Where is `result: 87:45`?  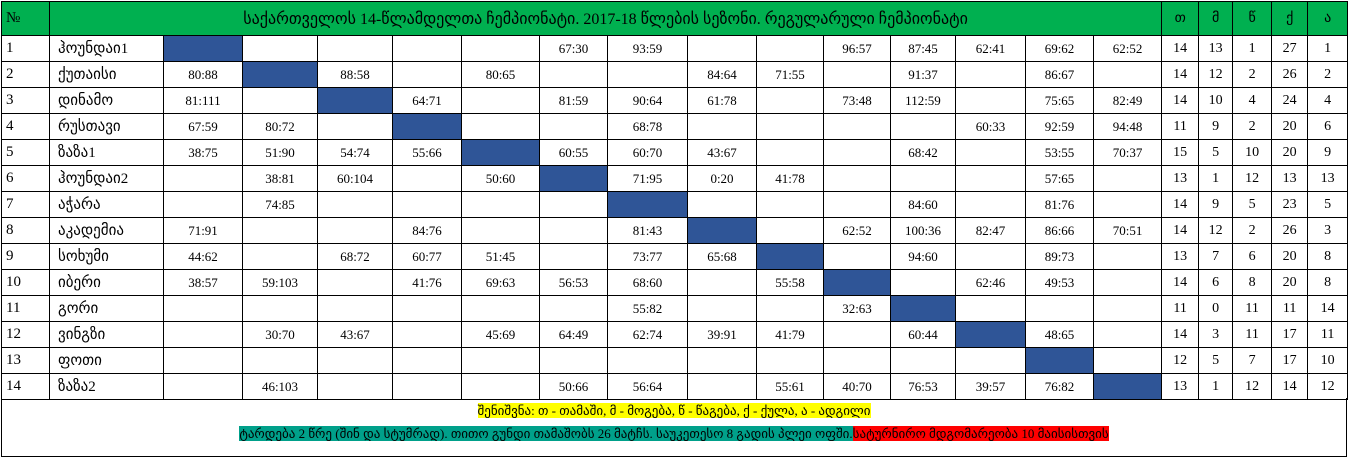 result: 87:45 is located at coordinates (923, 48).